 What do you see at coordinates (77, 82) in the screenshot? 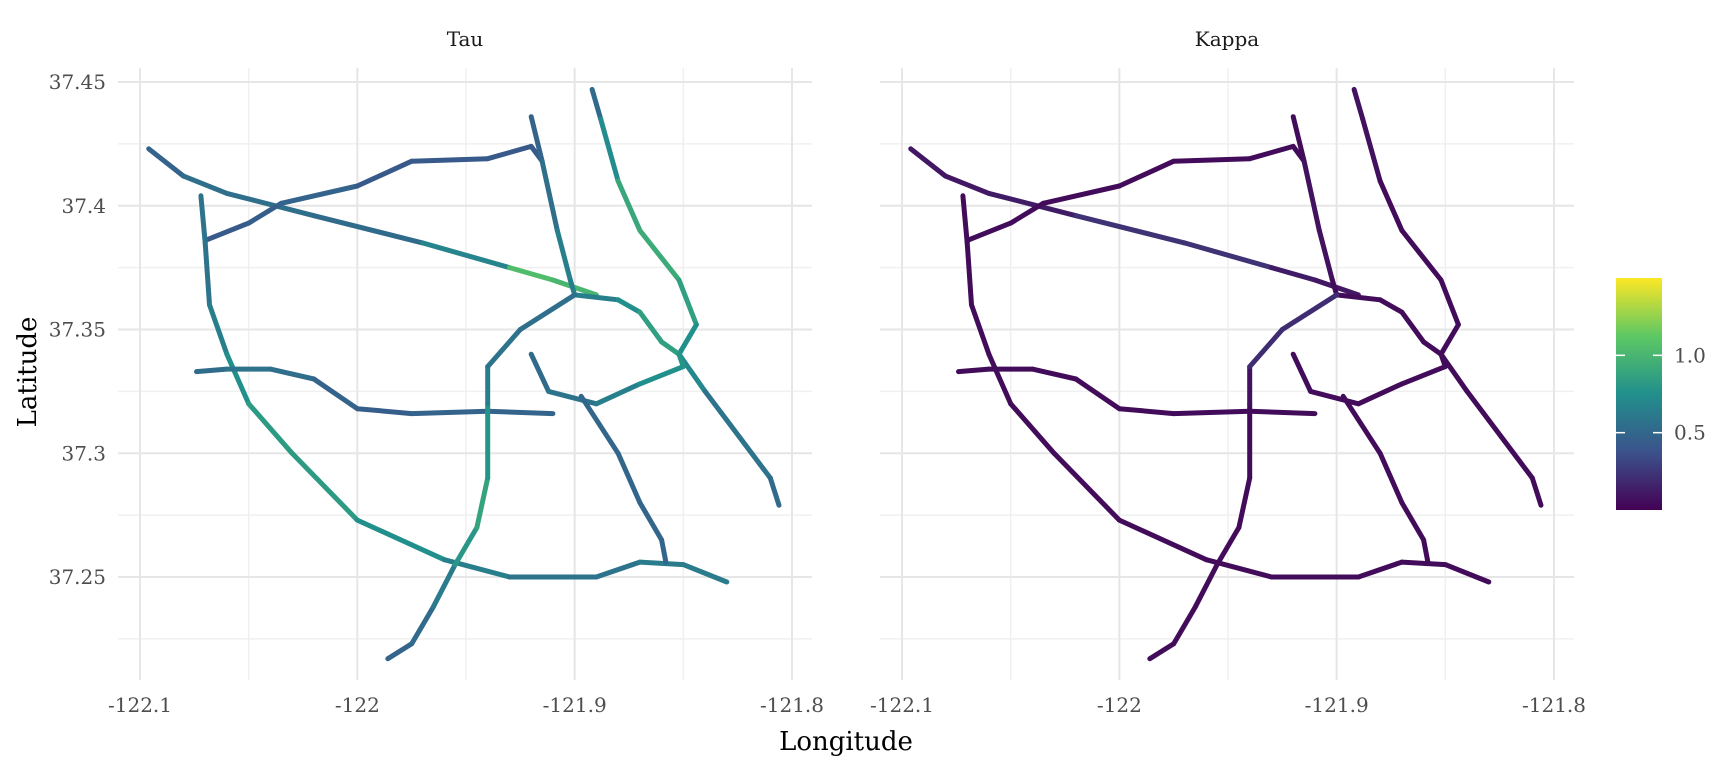
I see `y-tick-label: 37.45` at bounding box center [77, 82].